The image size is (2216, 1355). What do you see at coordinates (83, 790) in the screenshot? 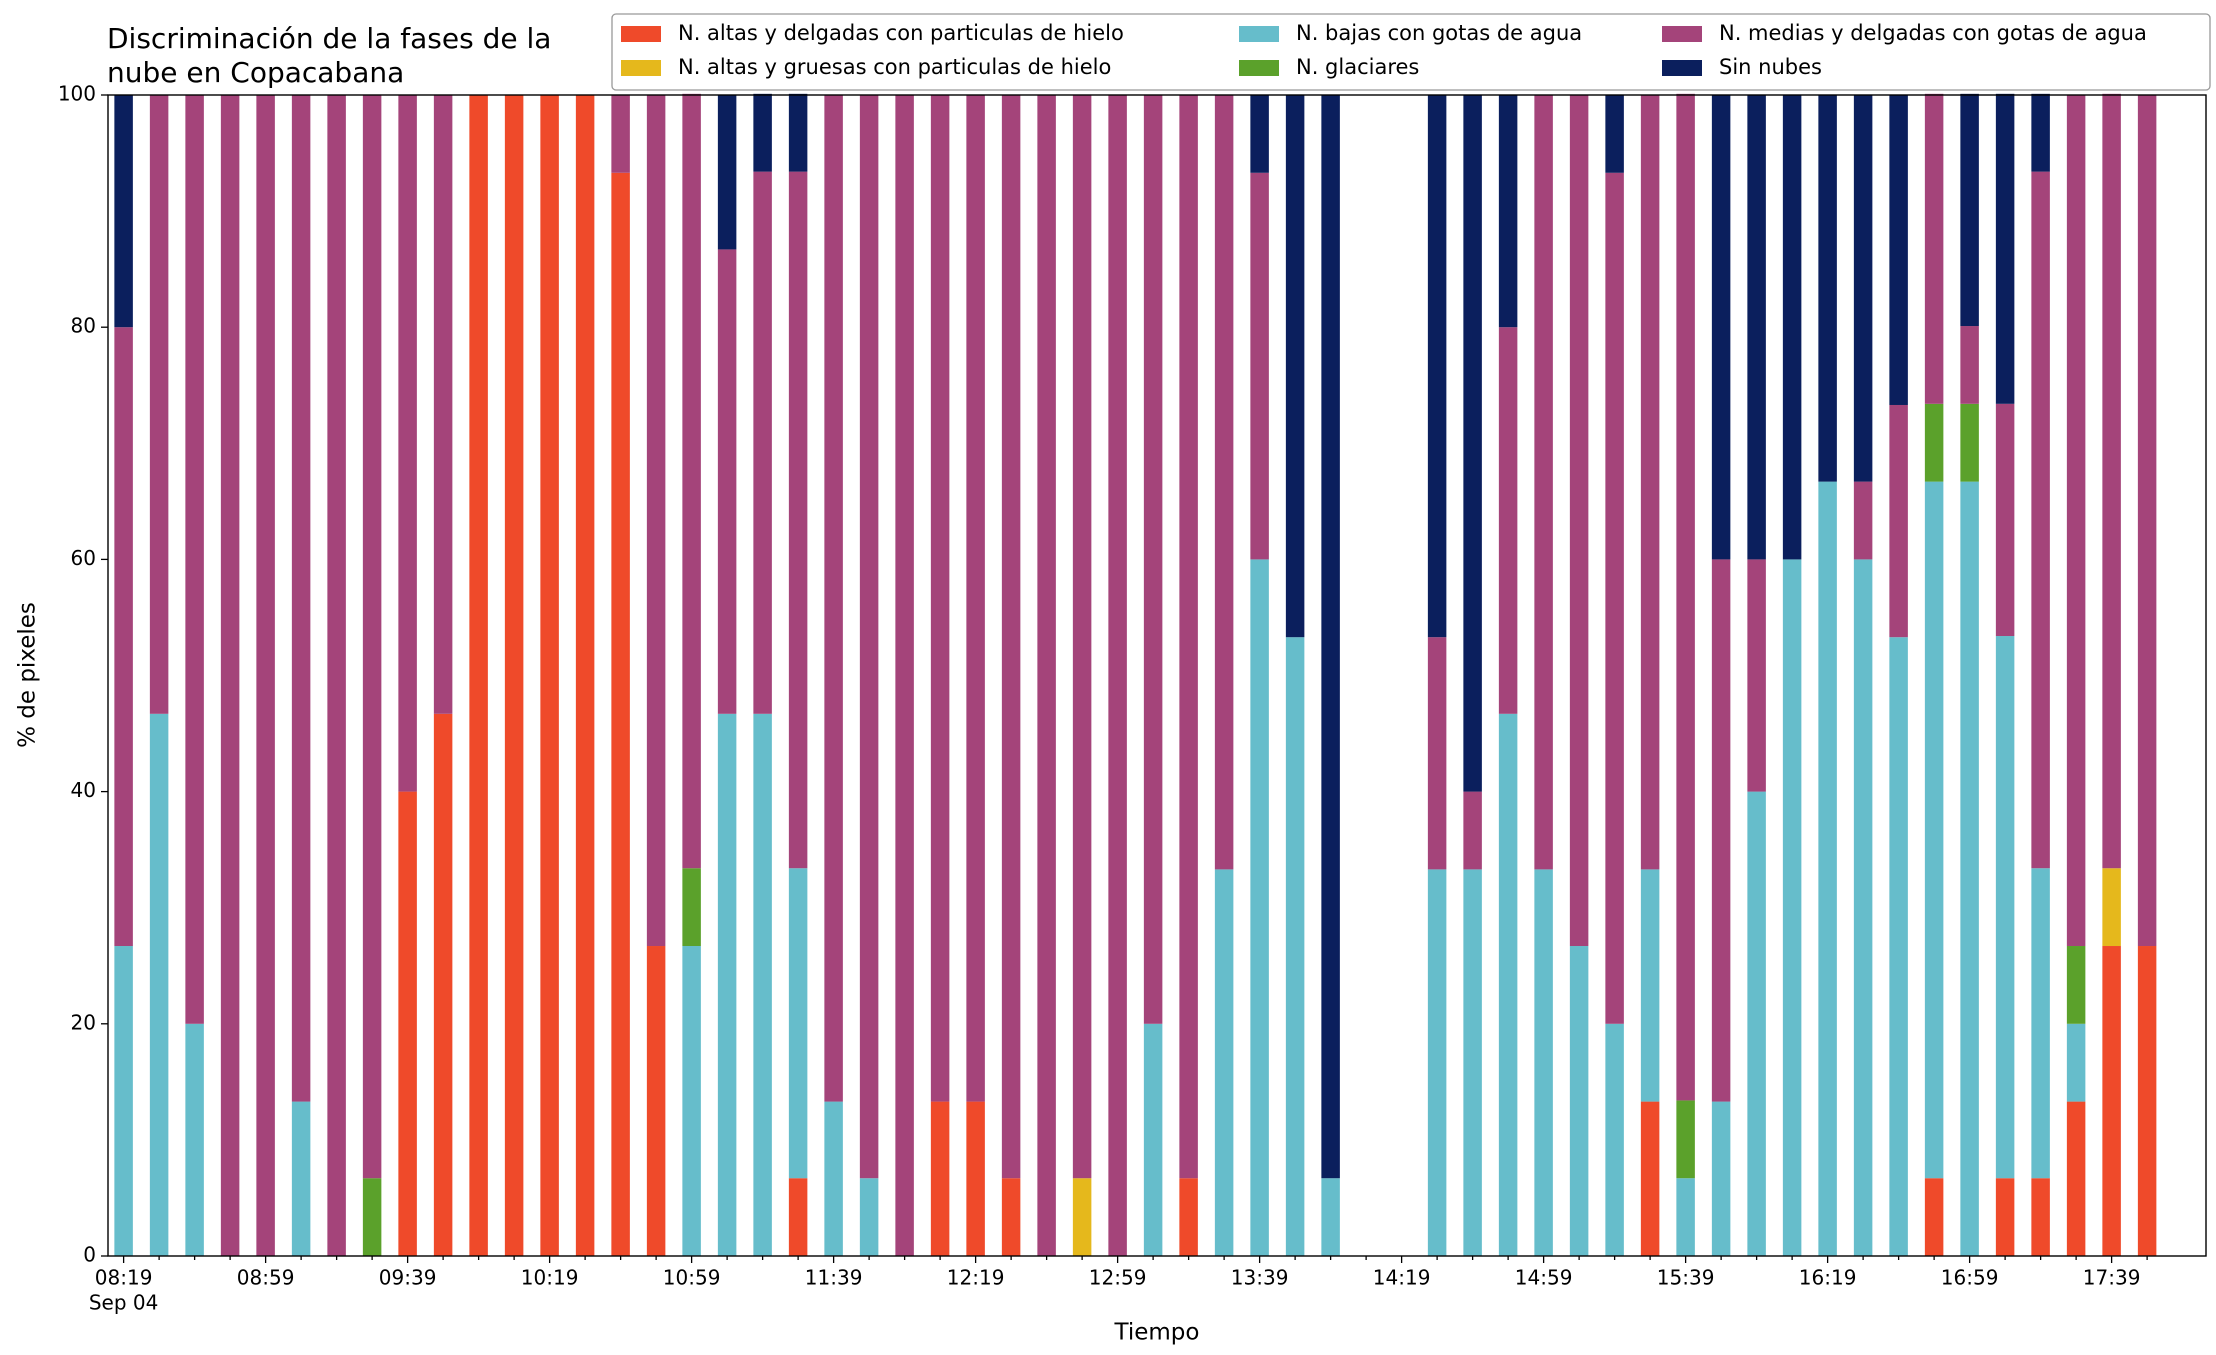
I see `y-tick-label: 40` at bounding box center [83, 790].